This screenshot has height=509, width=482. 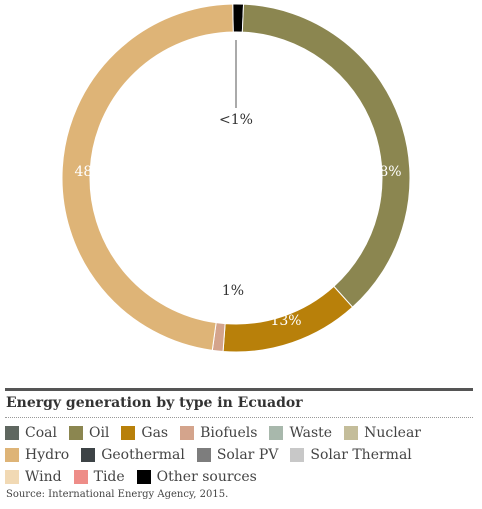 What do you see at coordinates (236, 120) in the screenshot?
I see `slice-label-other-sources: <1%` at bounding box center [236, 120].